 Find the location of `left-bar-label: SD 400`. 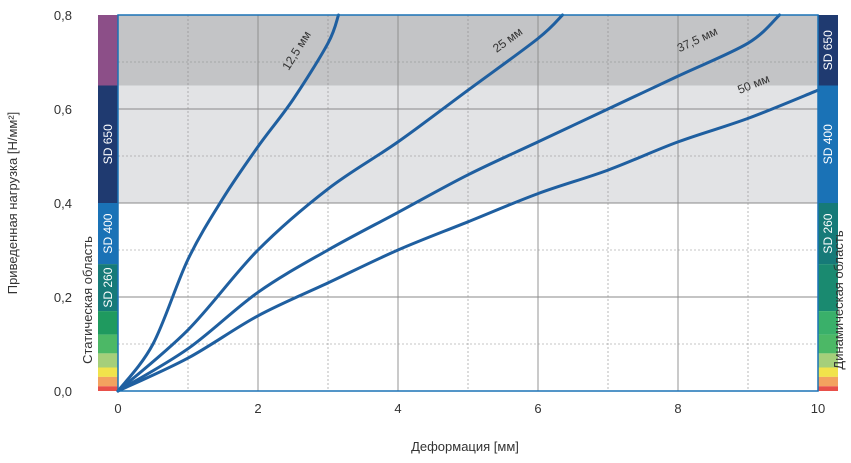

left-bar-label: SD 400 is located at coordinates (108, 233).